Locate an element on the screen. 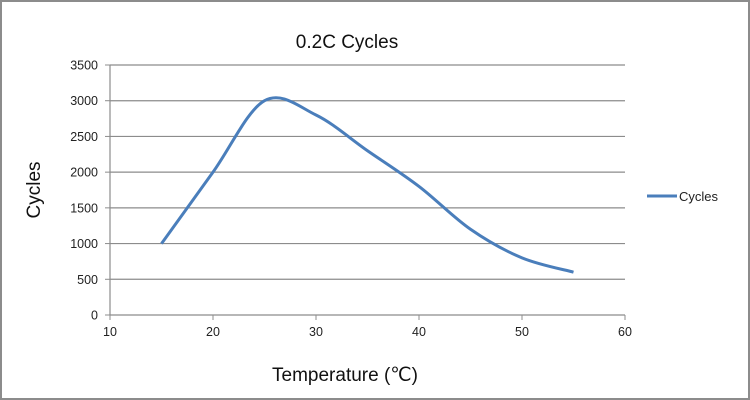  x-axis-label: Temperature (℃) is located at coordinates (345, 375).